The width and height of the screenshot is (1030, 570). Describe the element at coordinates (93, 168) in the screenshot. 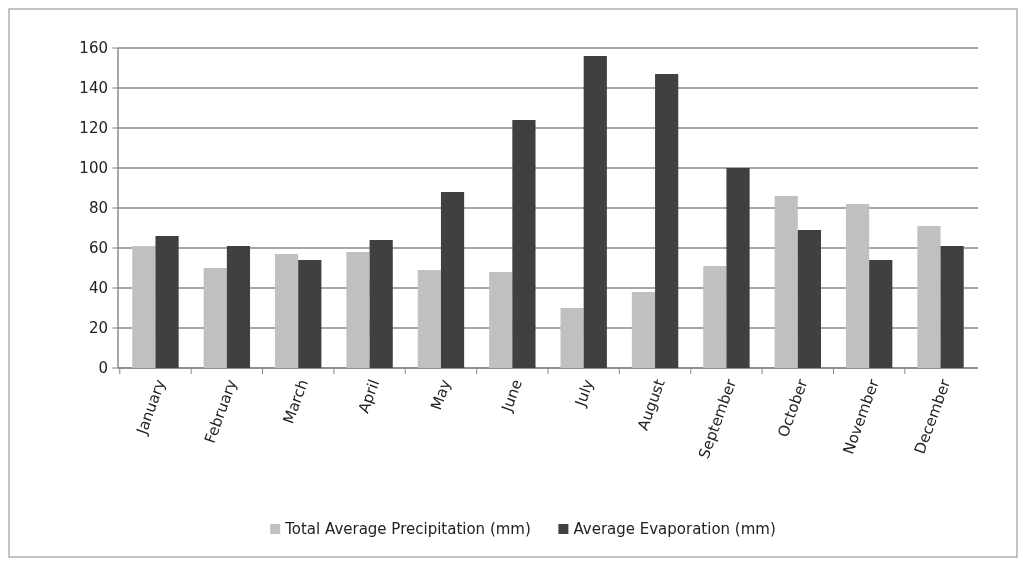

I see `y-tick-label: 100` at that location.